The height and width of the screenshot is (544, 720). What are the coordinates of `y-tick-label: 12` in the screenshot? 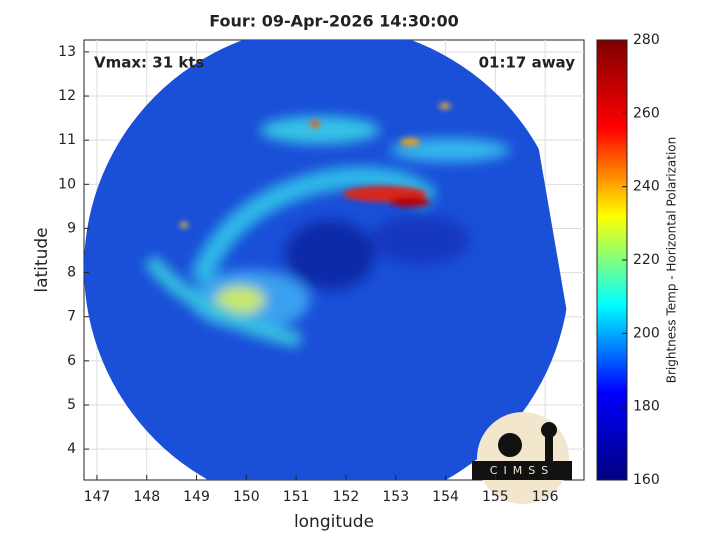 It's located at (67, 96).